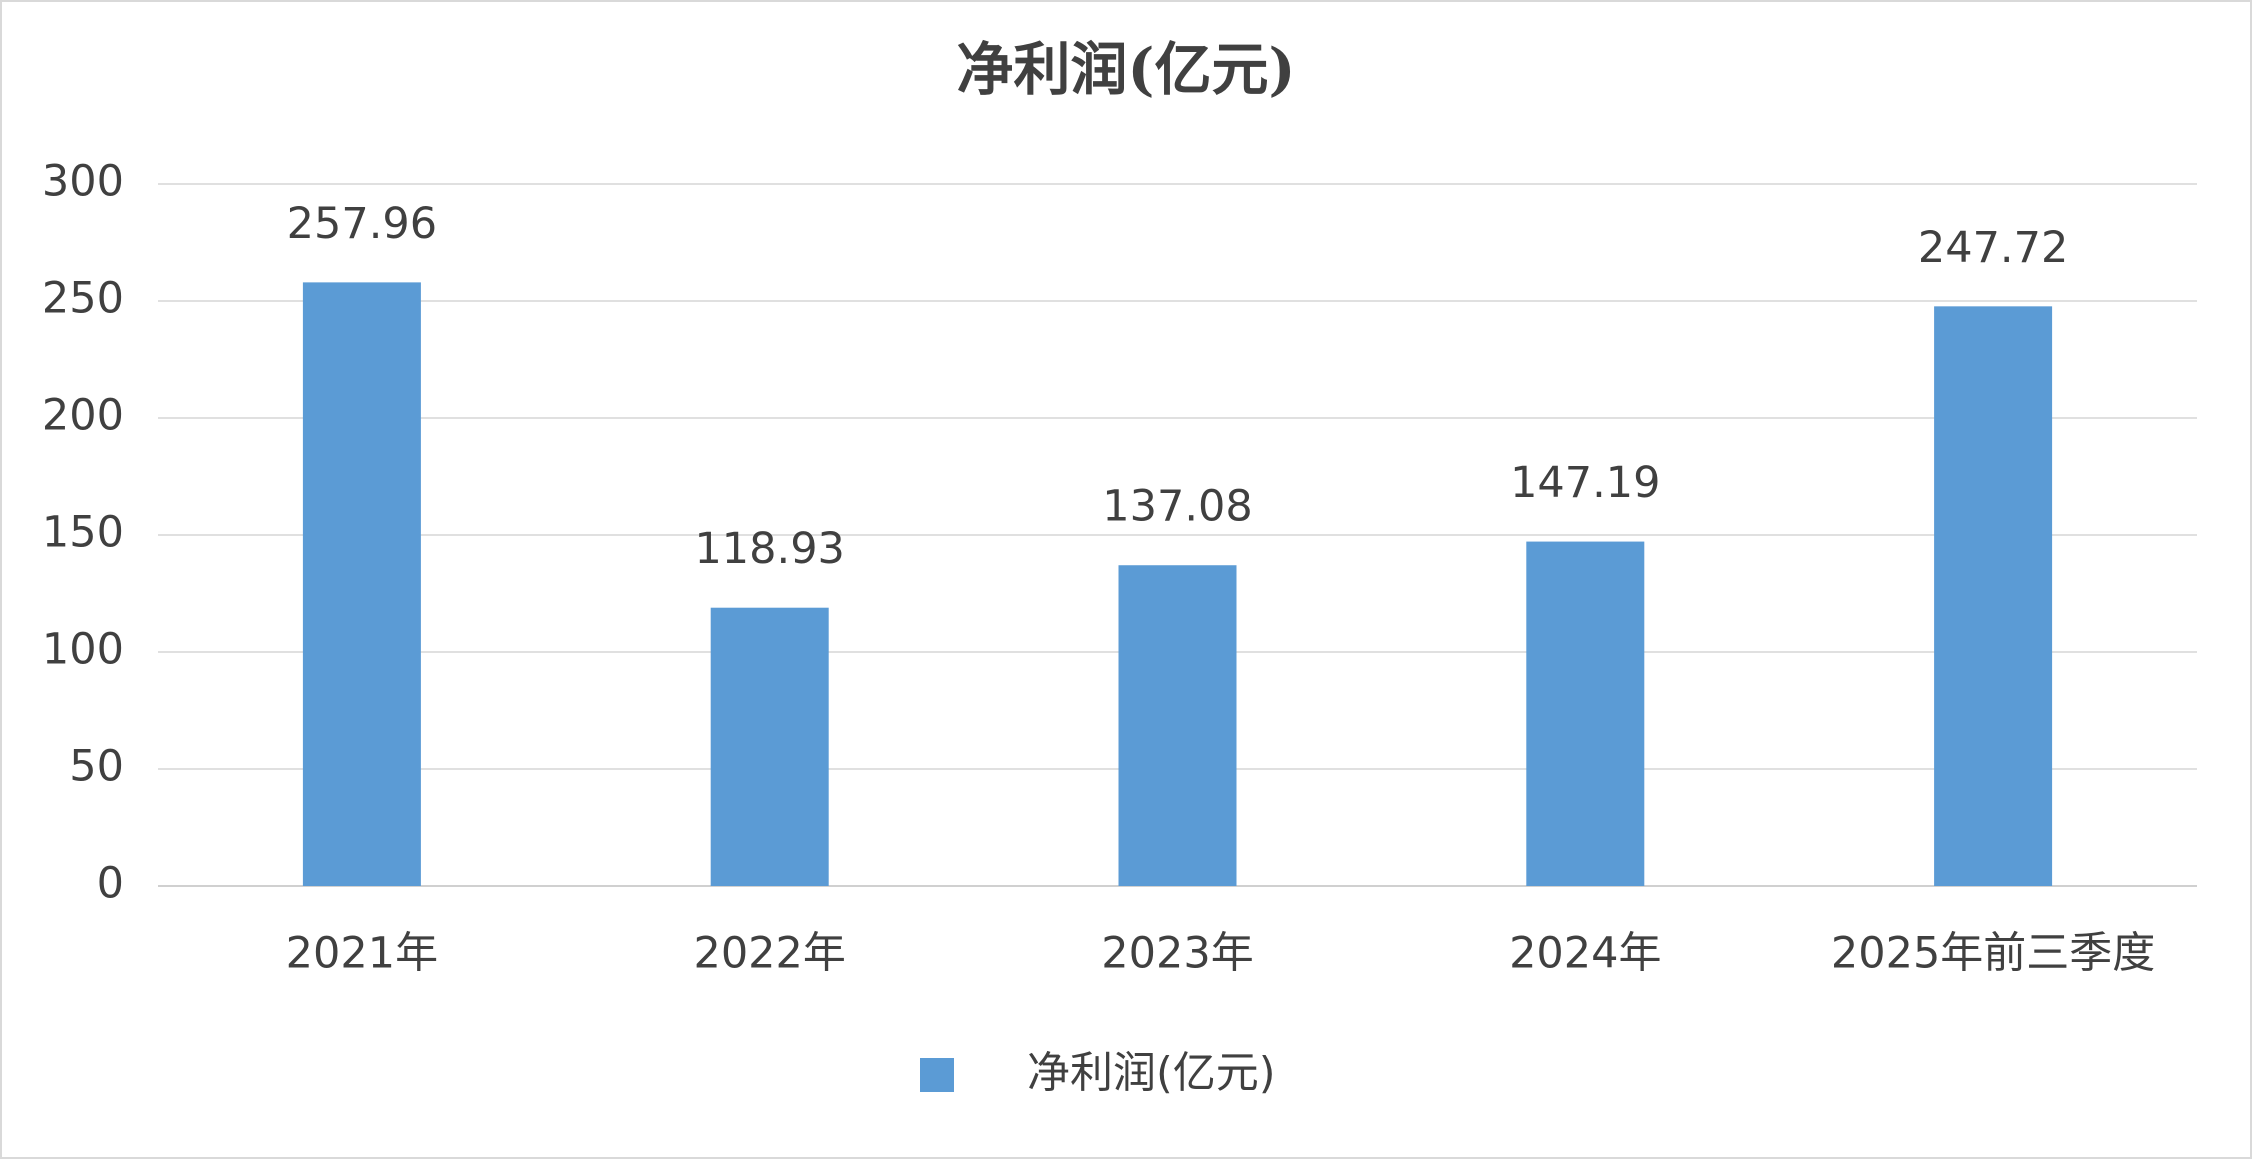 This screenshot has height=1159, width=2252. I want to click on data-label: 118.93, so click(769, 549).